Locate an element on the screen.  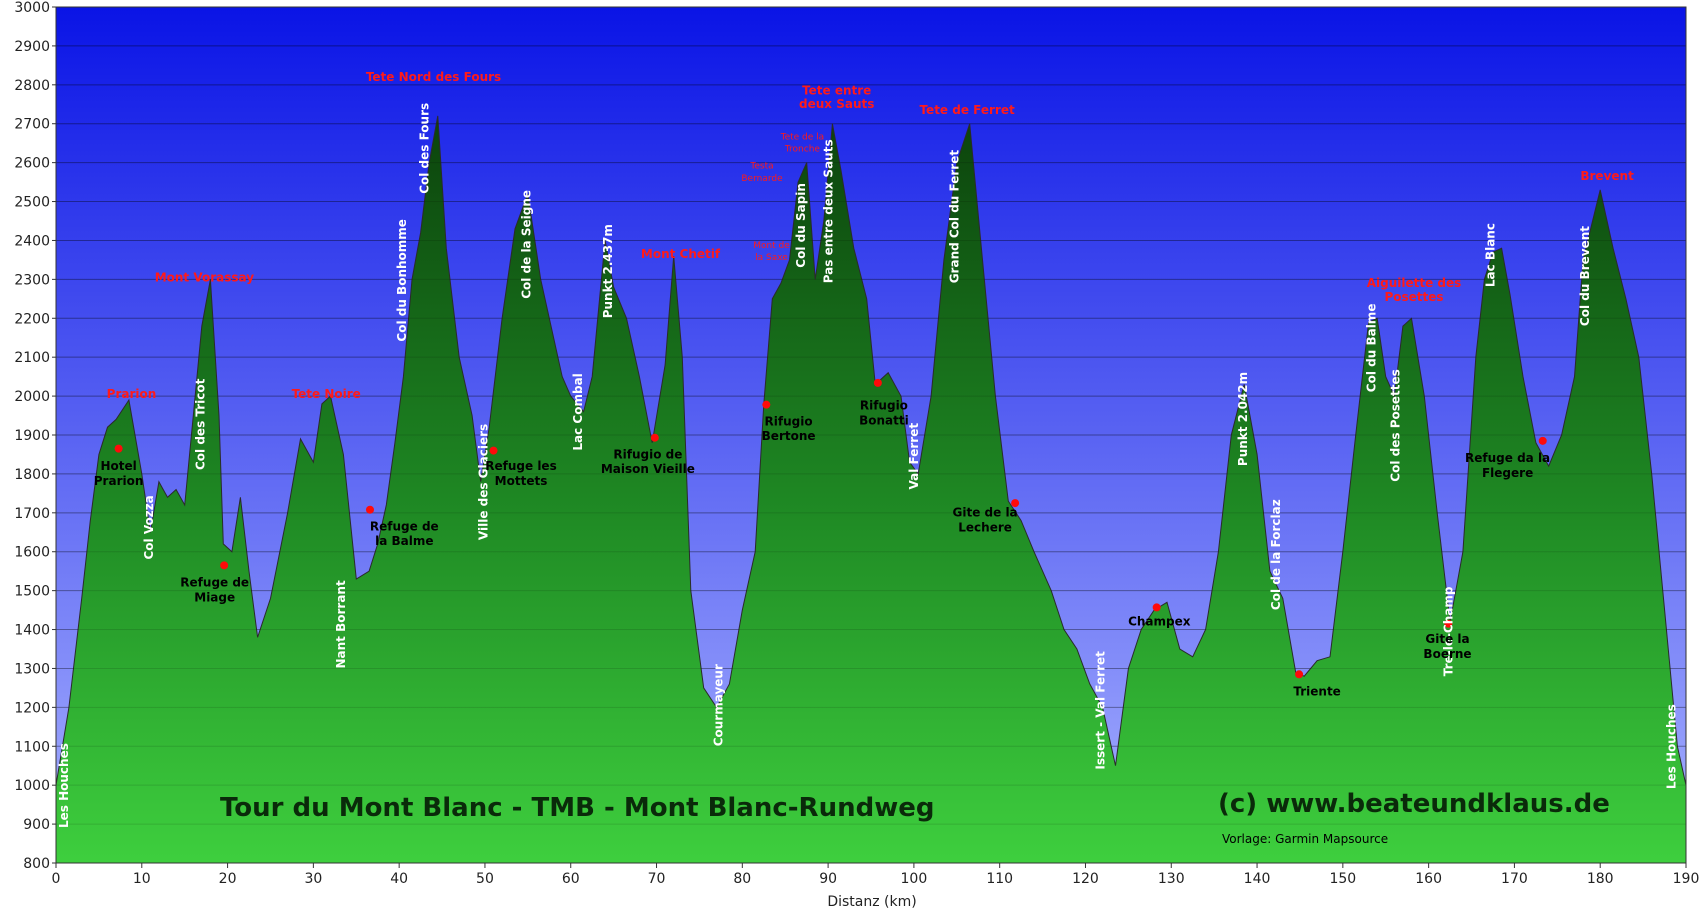
y-tick-label: 1000 is located at coordinates (32, 786).